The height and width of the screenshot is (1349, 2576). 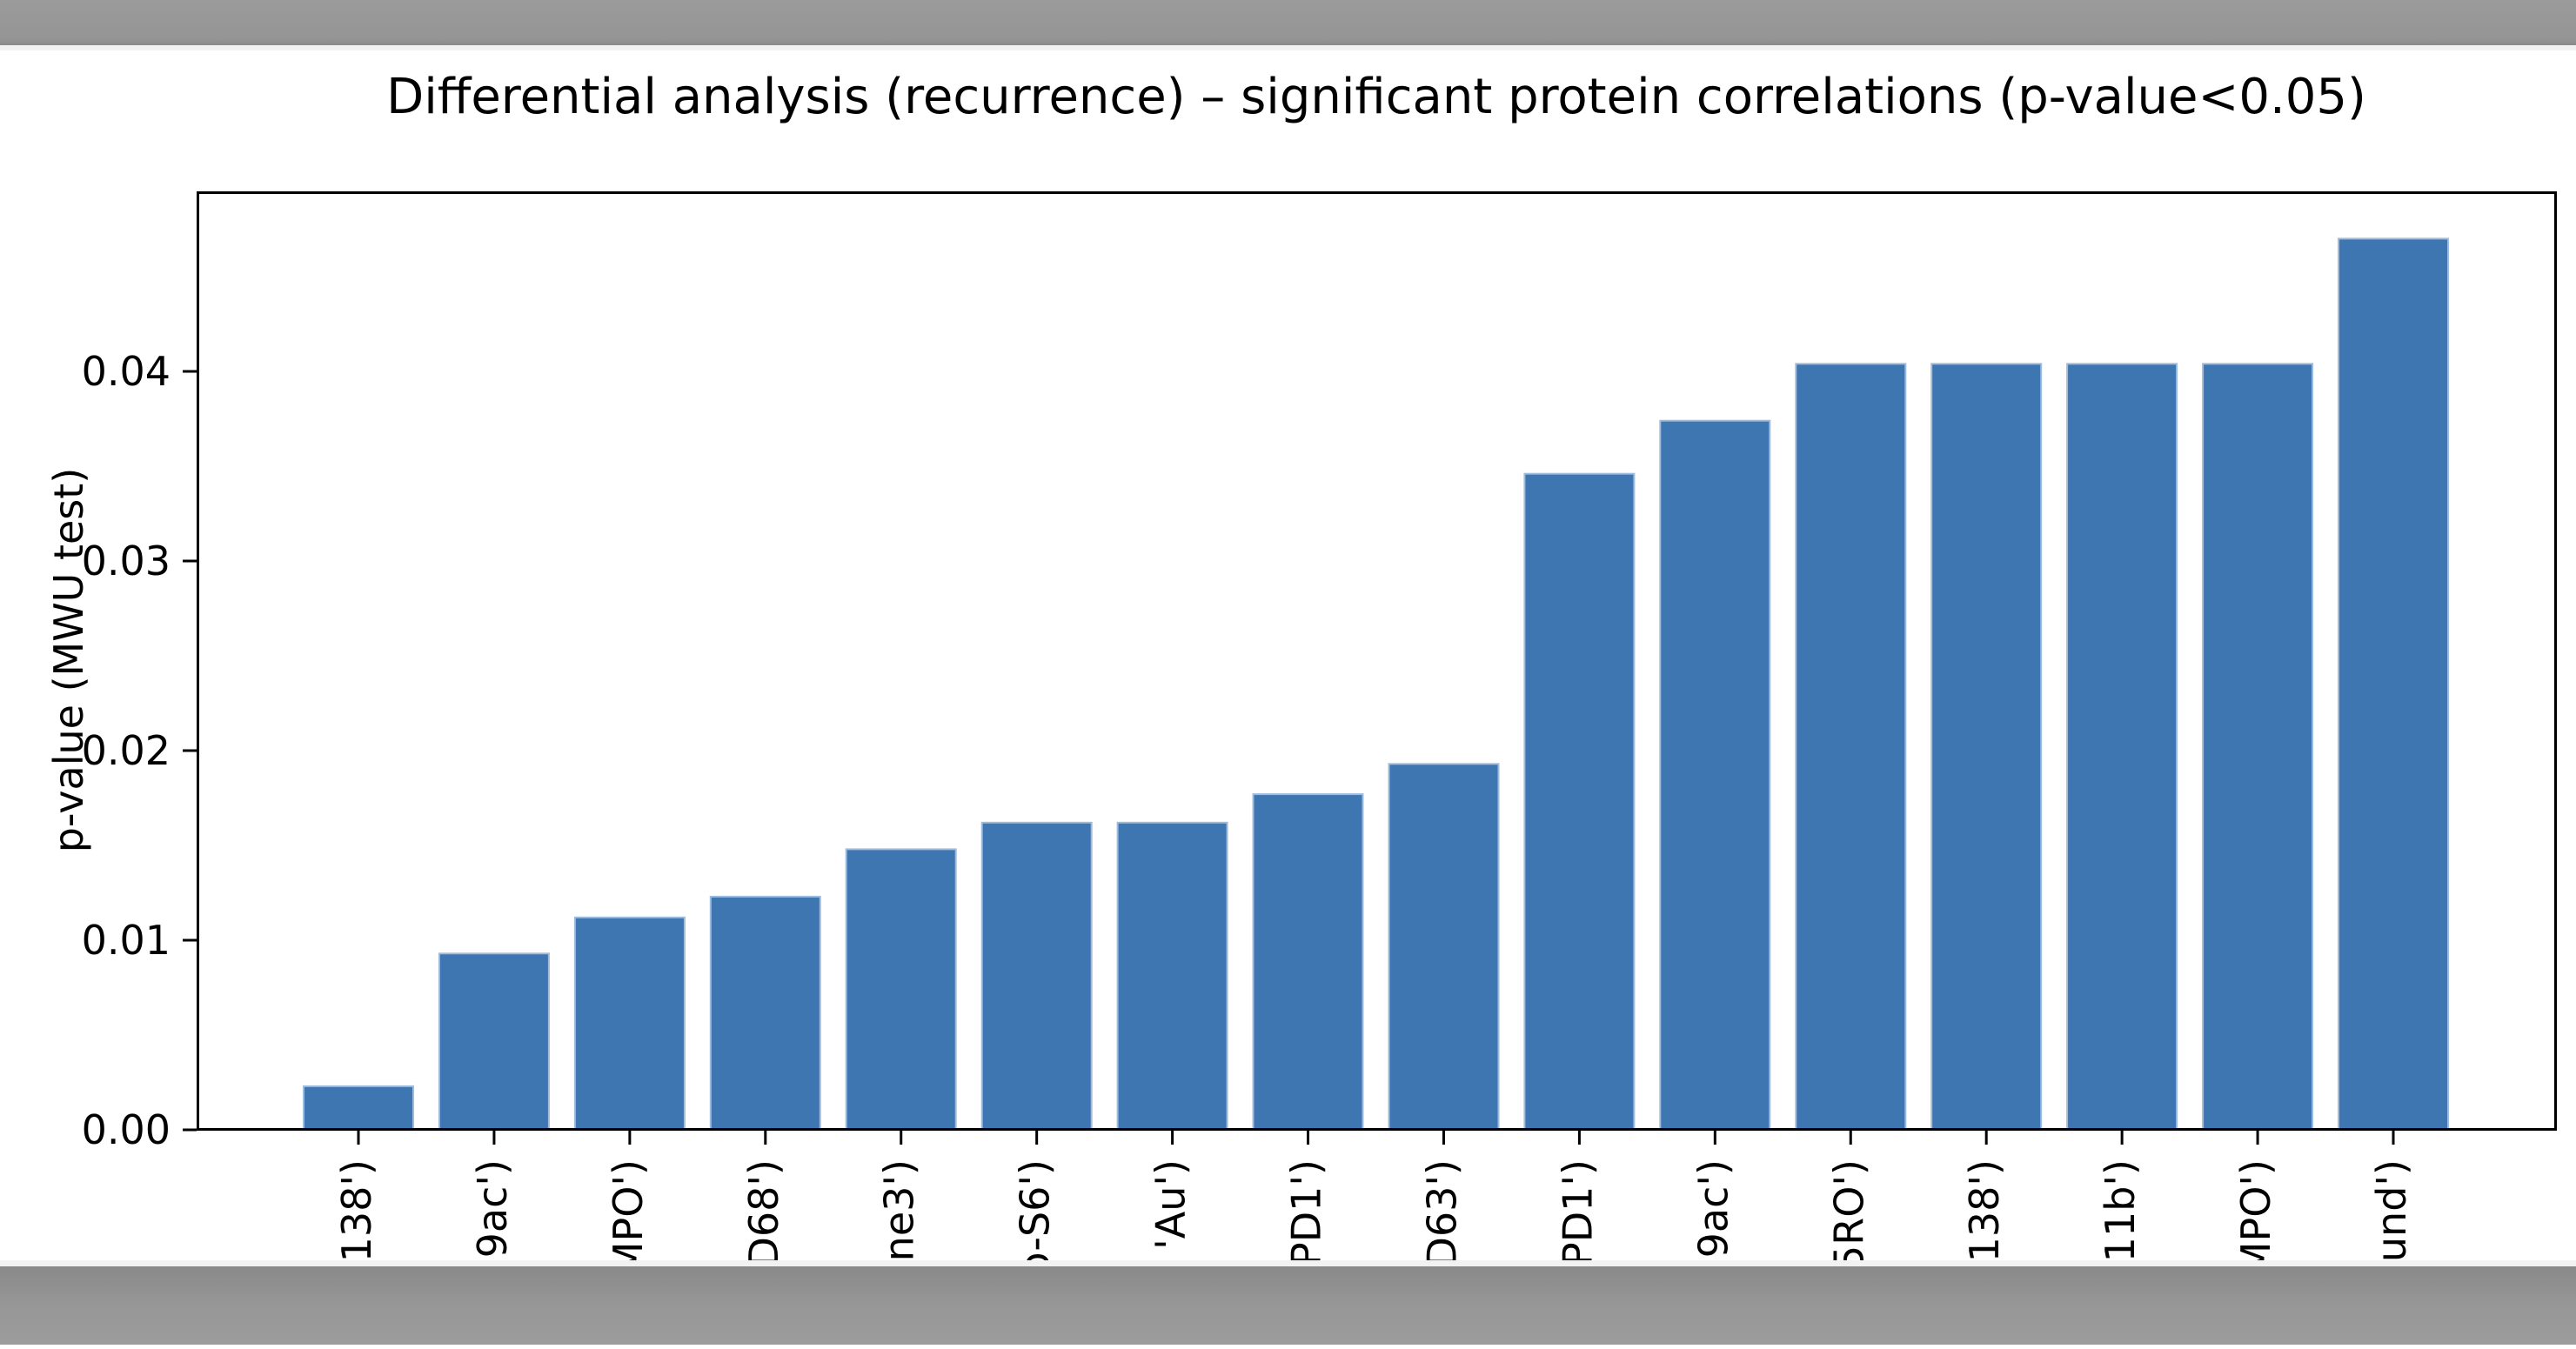 I want to click on y-tick-label: 0.02, so click(x=126, y=750).